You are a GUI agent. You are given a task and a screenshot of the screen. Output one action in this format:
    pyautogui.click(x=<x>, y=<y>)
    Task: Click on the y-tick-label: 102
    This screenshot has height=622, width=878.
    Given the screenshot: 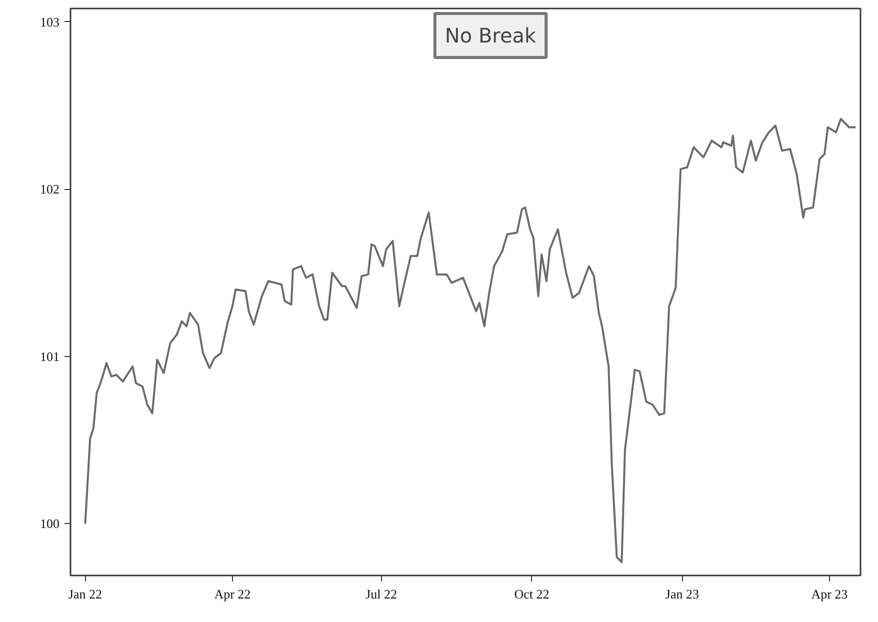 What is the action you would take?
    pyautogui.click(x=50, y=189)
    